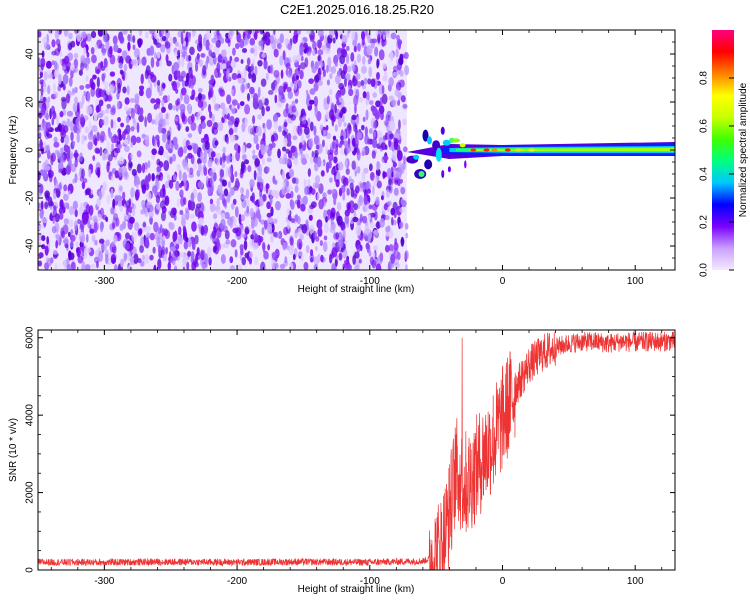  I want to click on signal-onset-blob, so click(449, 169).